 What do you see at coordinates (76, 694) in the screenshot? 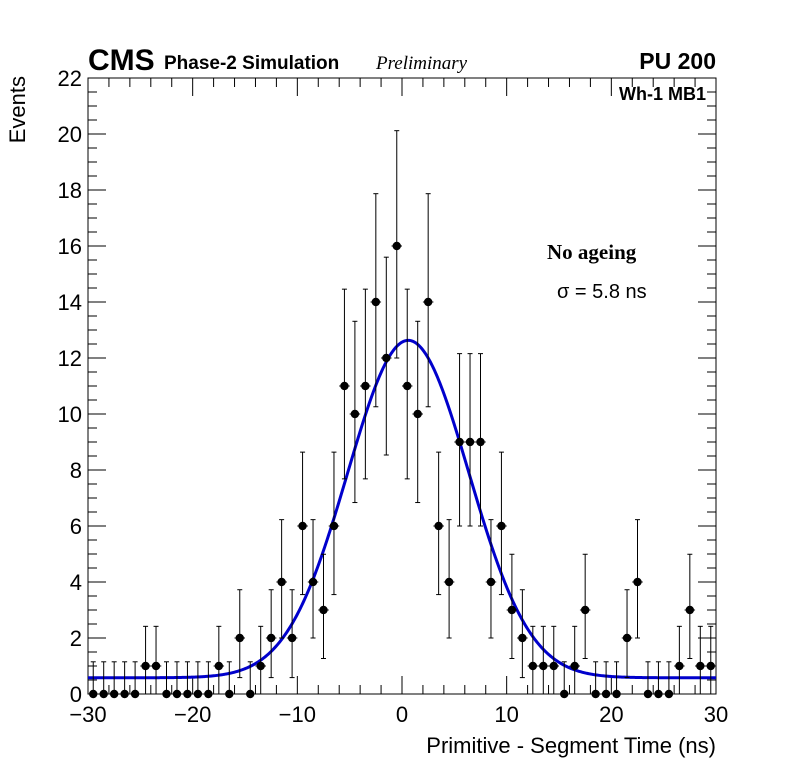
I see `y-tick-label: 0` at bounding box center [76, 694].